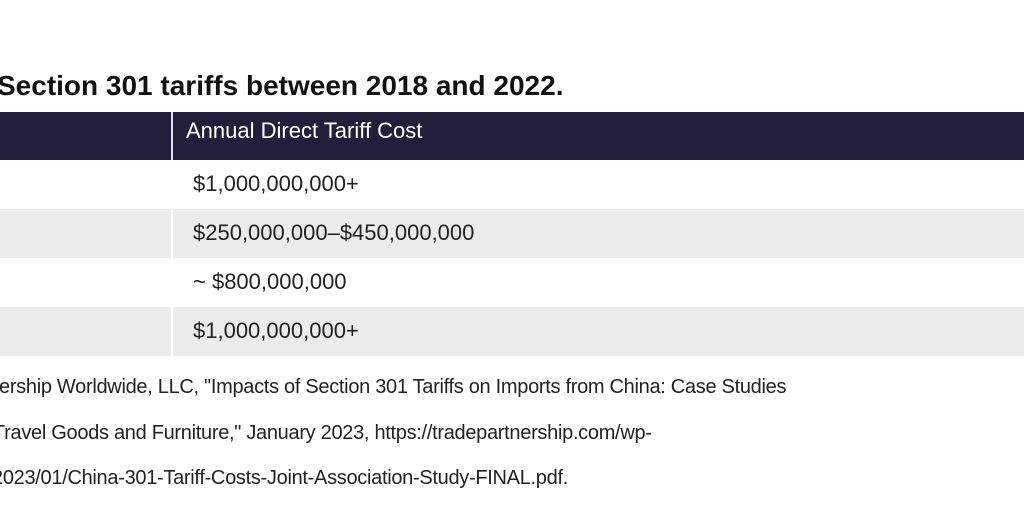 The height and width of the screenshot is (512, 1024). I want to click on header-divider, so click(172, 136).